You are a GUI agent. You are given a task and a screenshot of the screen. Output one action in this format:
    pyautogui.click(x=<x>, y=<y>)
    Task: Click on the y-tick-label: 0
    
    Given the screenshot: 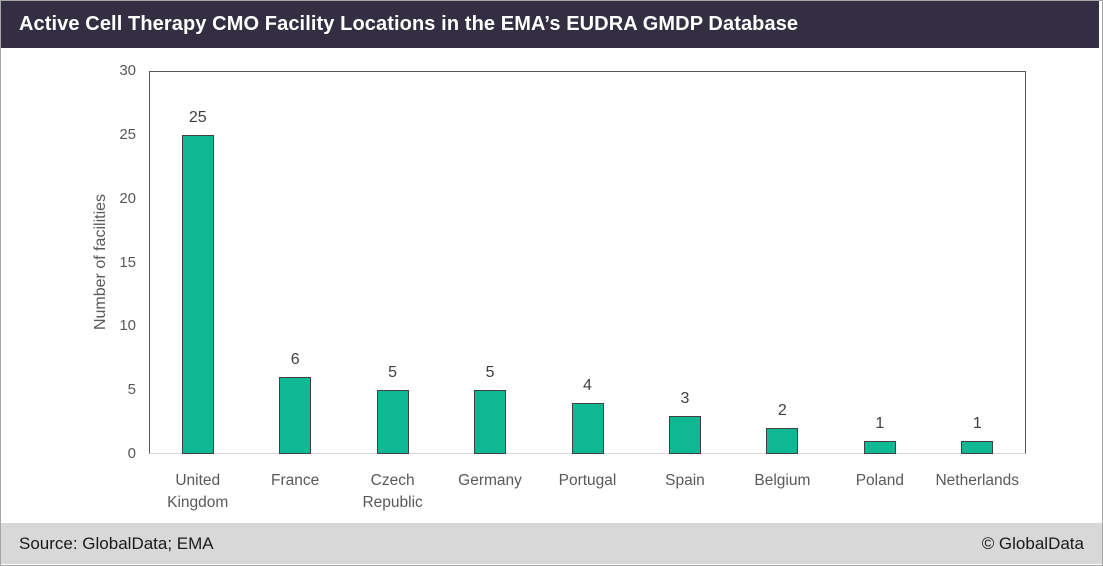 What is the action you would take?
    pyautogui.click(x=131, y=453)
    